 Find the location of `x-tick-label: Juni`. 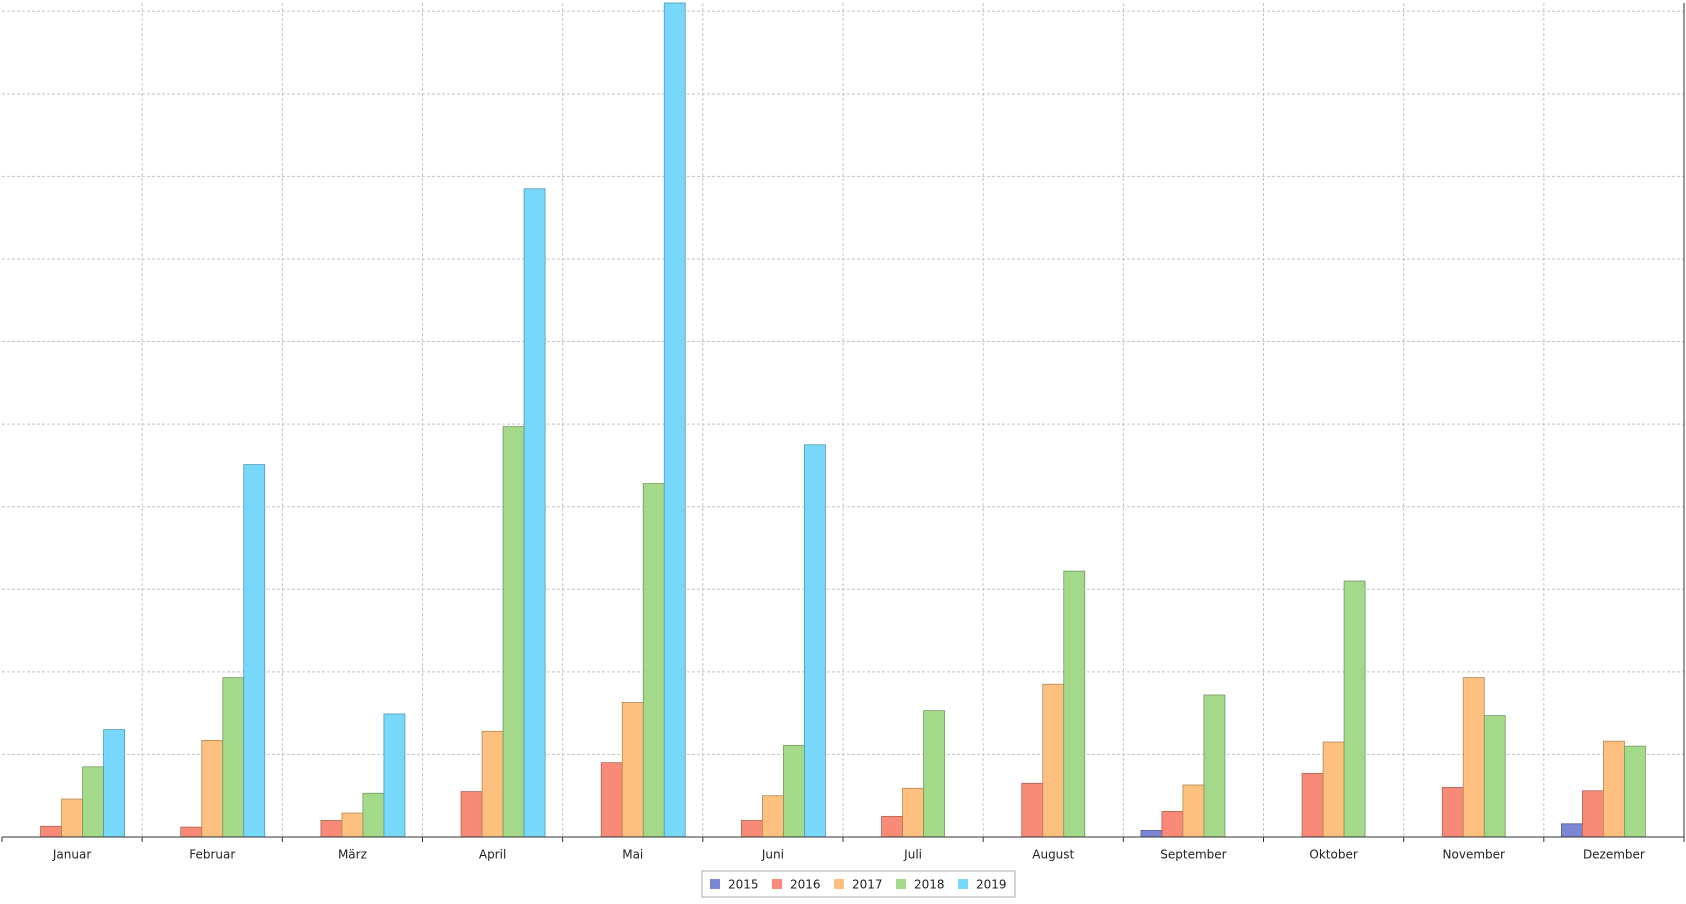

x-tick-label: Juni is located at coordinates (772, 855).